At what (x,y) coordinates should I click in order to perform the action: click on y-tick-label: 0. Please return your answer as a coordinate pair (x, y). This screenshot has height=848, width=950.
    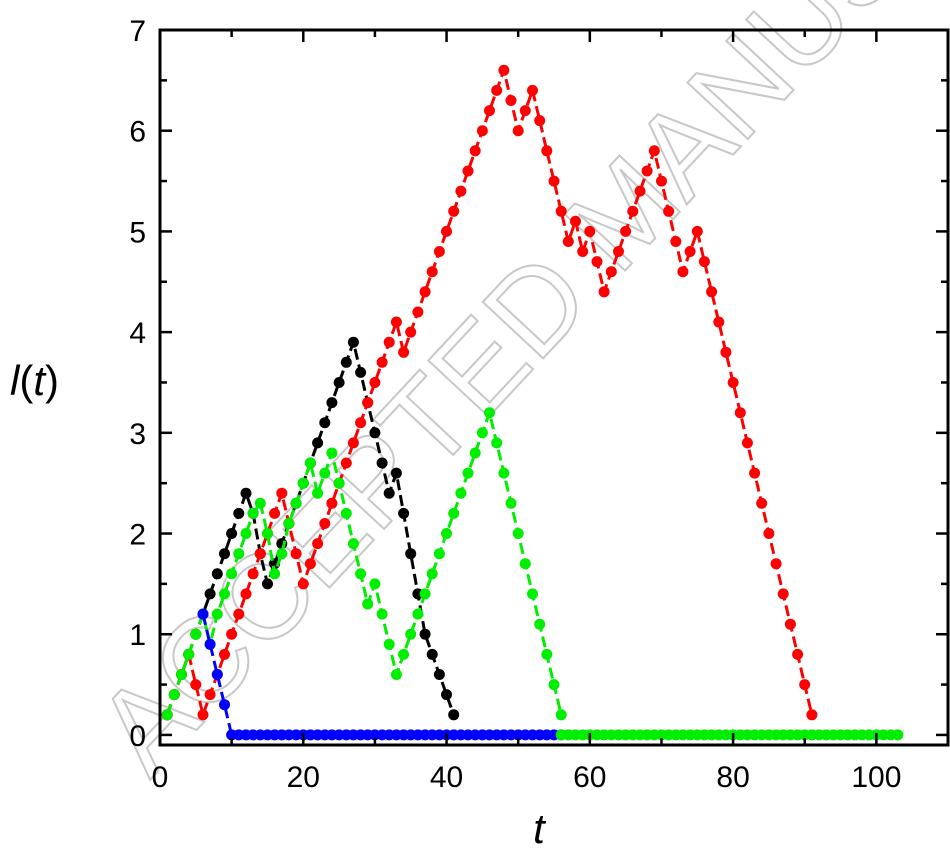
    Looking at the image, I should click on (137, 736).